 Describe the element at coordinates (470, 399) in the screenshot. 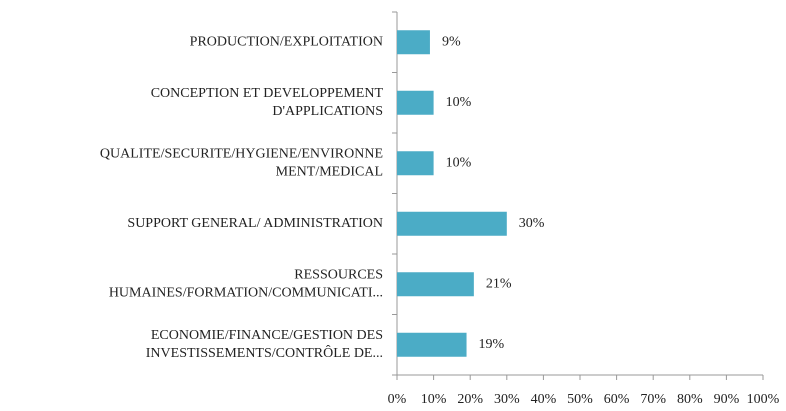

I see `x-tick-label: 20%` at that location.